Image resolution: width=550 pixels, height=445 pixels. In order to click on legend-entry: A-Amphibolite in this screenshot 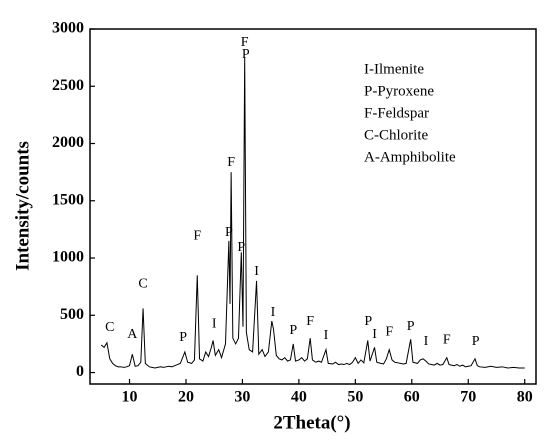, I will do `click(410, 157)`.